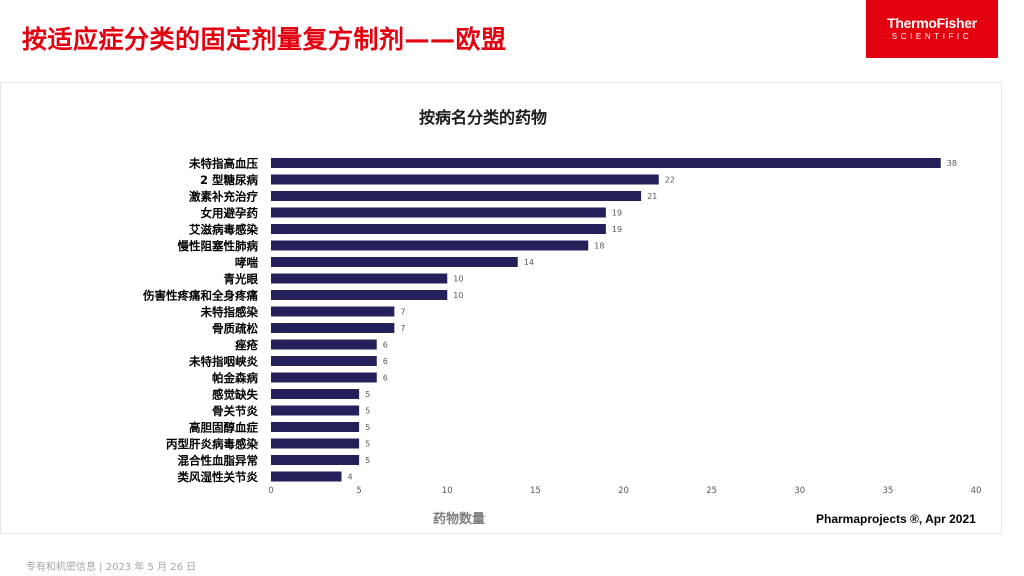 The width and height of the screenshot is (1024, 576). What do you see at coordinates (529, 262) in the screenshot?
I see `bar-value-label: 14` at bounding box center [529, 262].